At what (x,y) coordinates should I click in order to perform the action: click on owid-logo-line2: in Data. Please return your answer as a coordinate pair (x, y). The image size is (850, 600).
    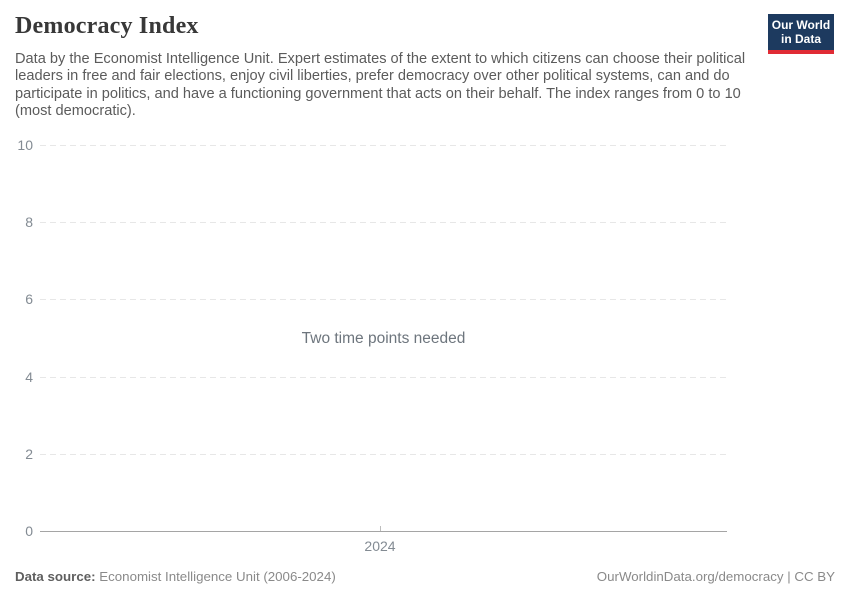
    Looking at the image, I should click on (800, 39).